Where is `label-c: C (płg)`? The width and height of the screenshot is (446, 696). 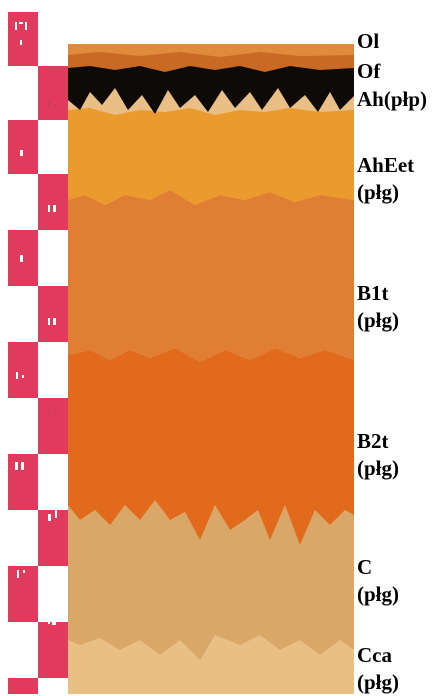 label-c: C (płg) is located at coordinates (378, 581).